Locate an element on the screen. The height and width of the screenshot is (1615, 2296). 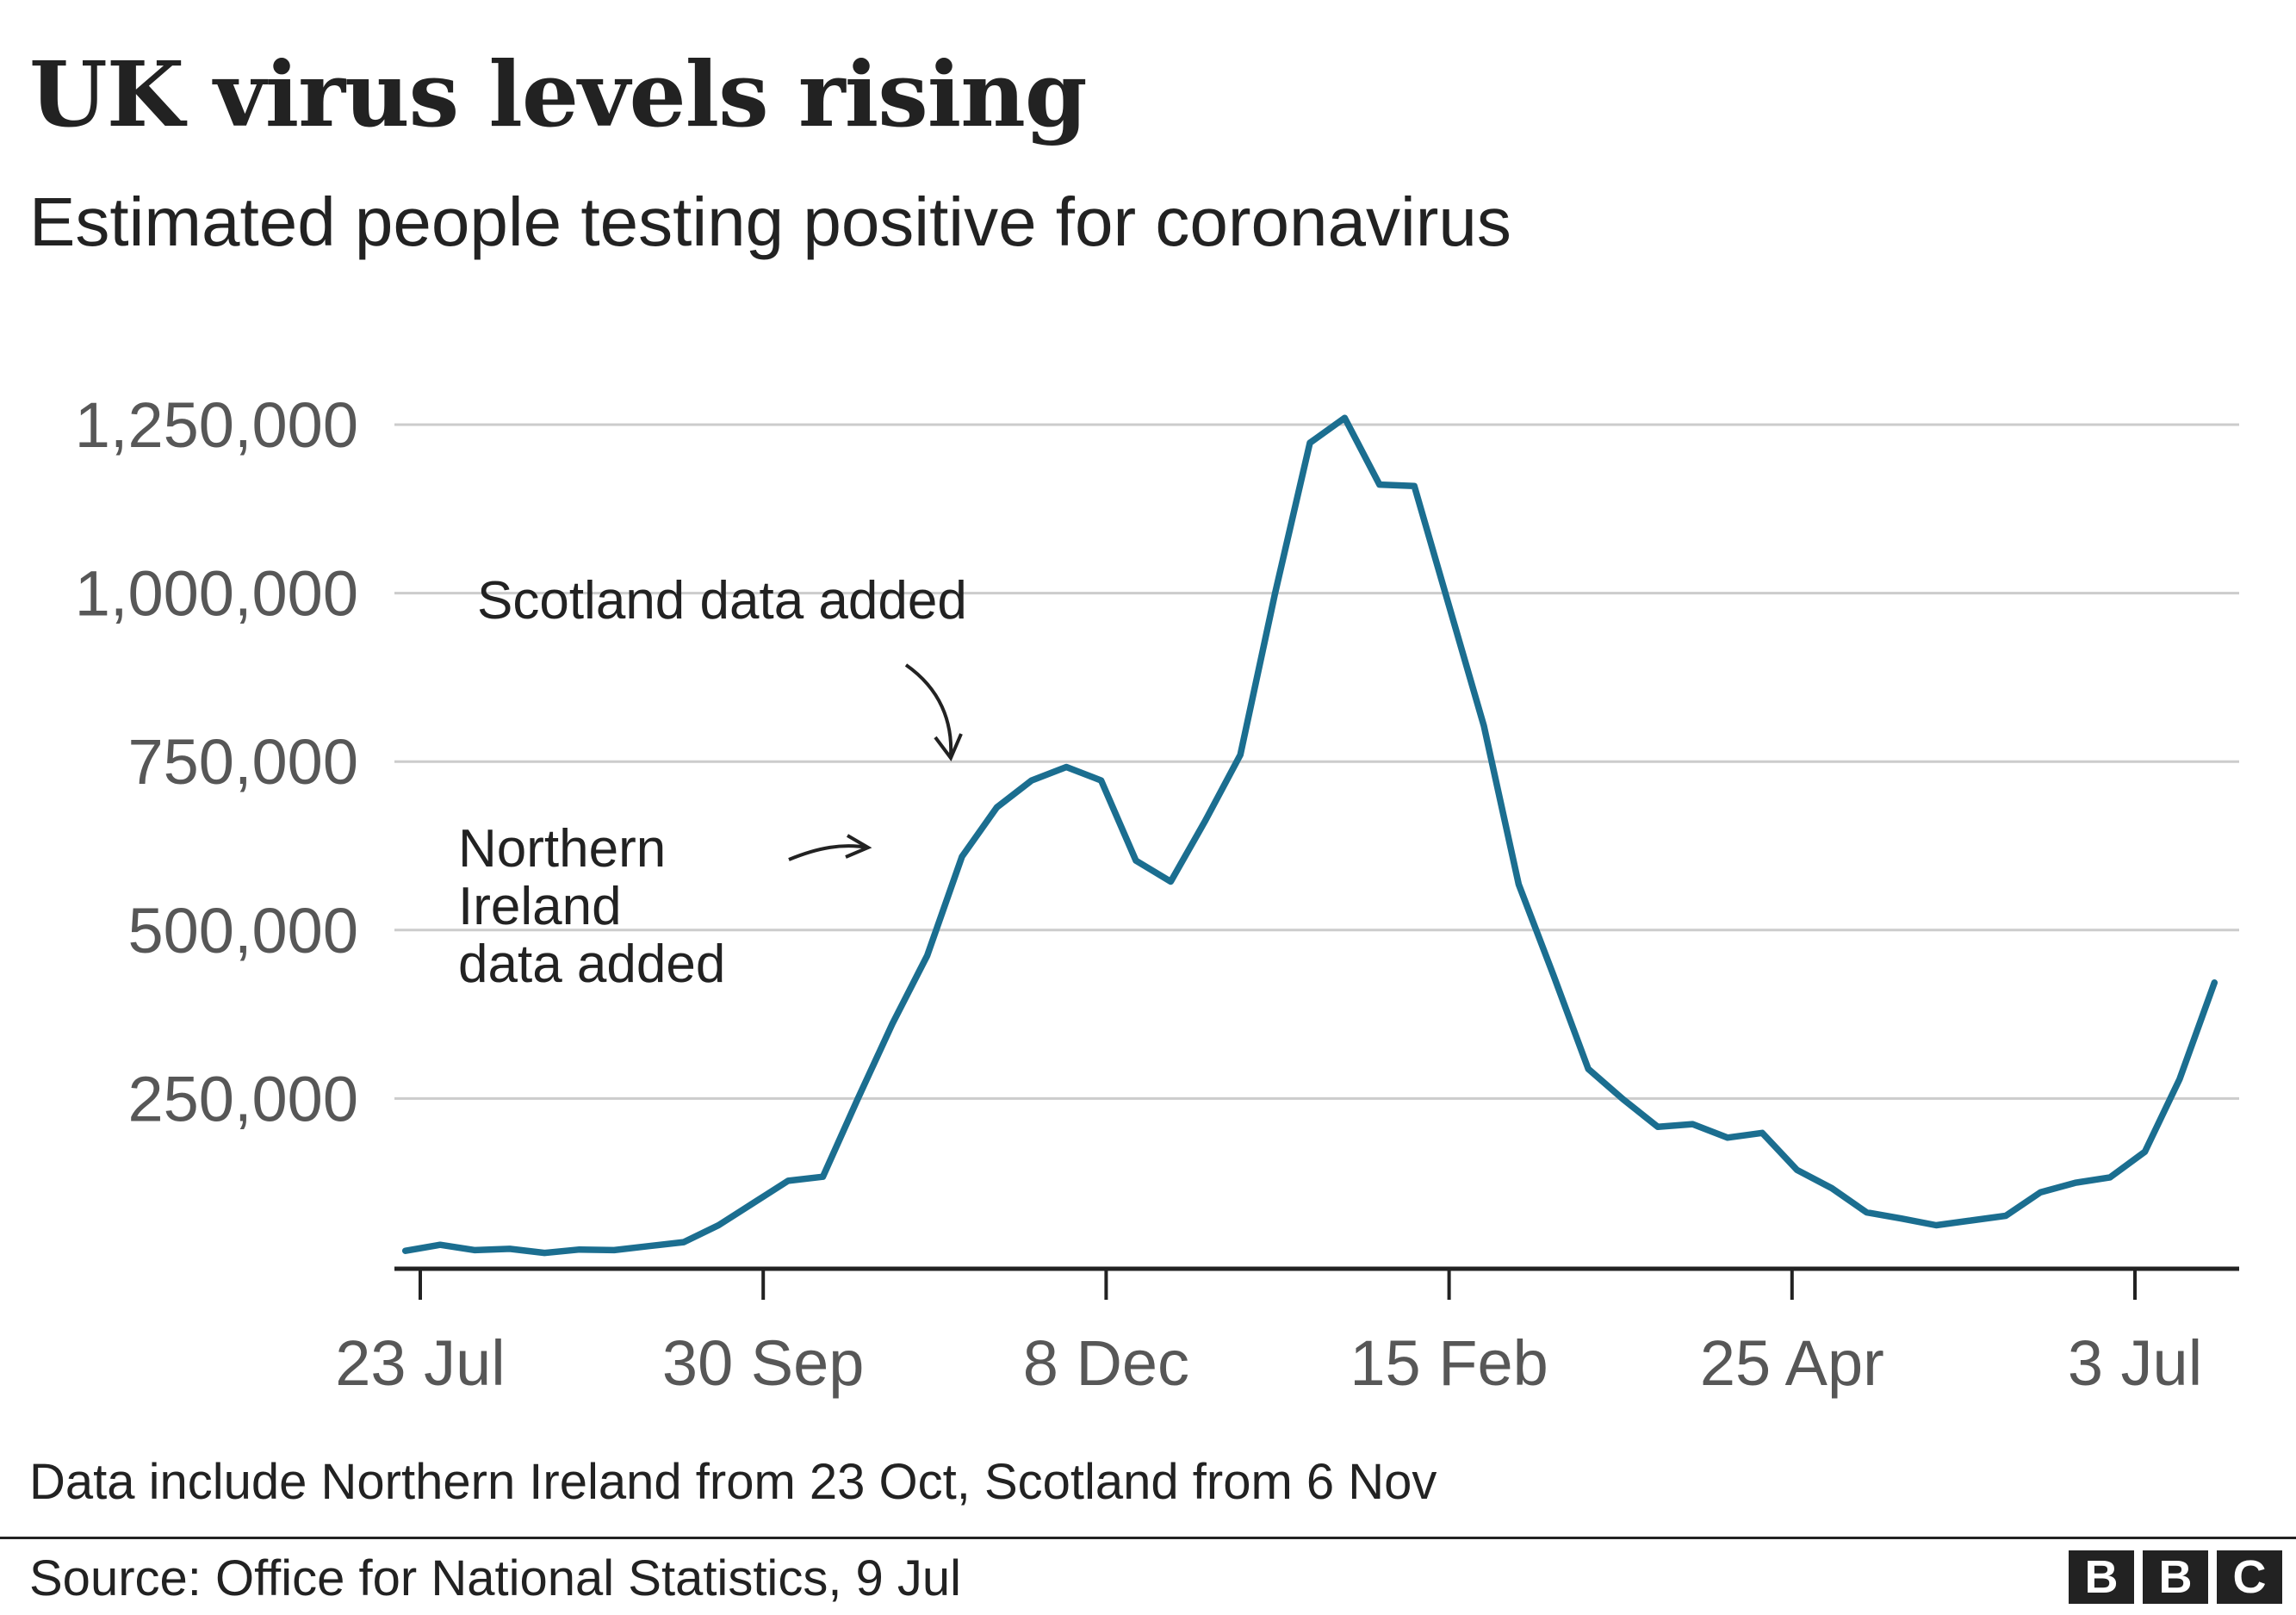
bbc-logo-letter: C is located at coordinates (2249, 1577).